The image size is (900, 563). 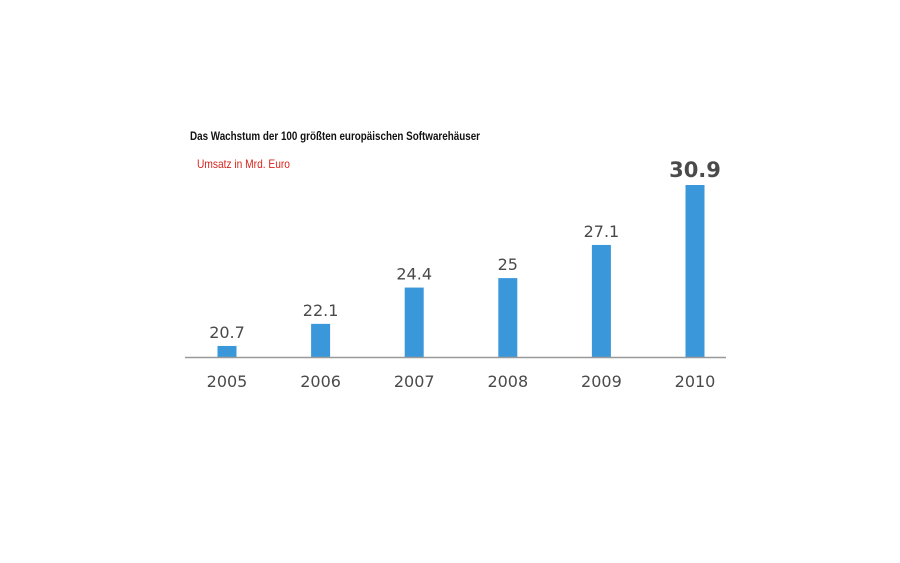 What do you see at coordinates (601, 381) in the screenshot?
I see `x-tick-2009: 2009` at bounding box center [601, 381].